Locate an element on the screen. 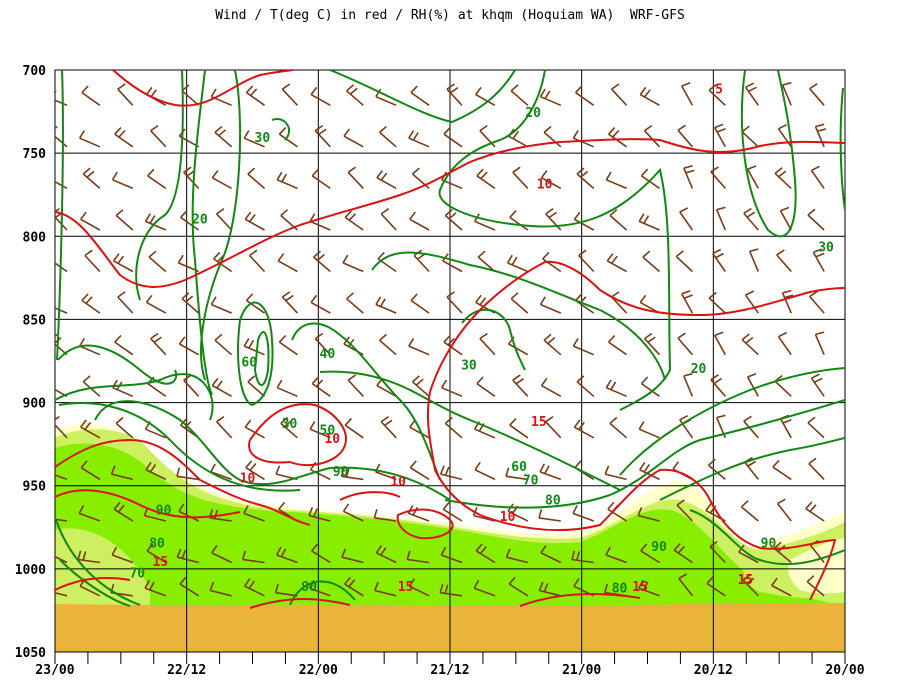 This screenshot has width=900, height=700. x-tick-label: 22/00 is located at coordinates (318, 670).